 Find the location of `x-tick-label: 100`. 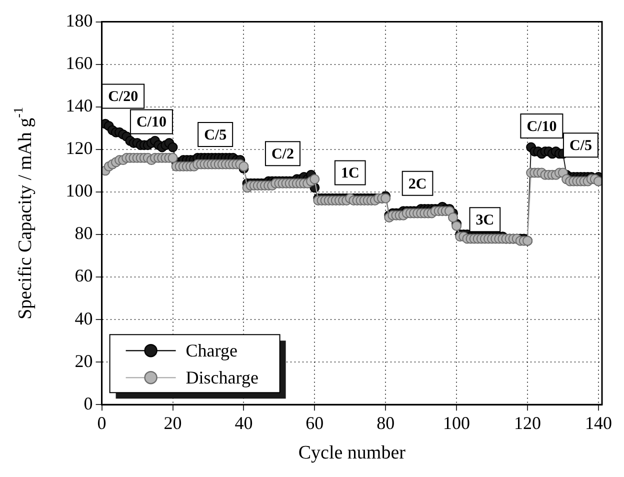

x-tick-label: 100 is located at coordinates (456, 423).